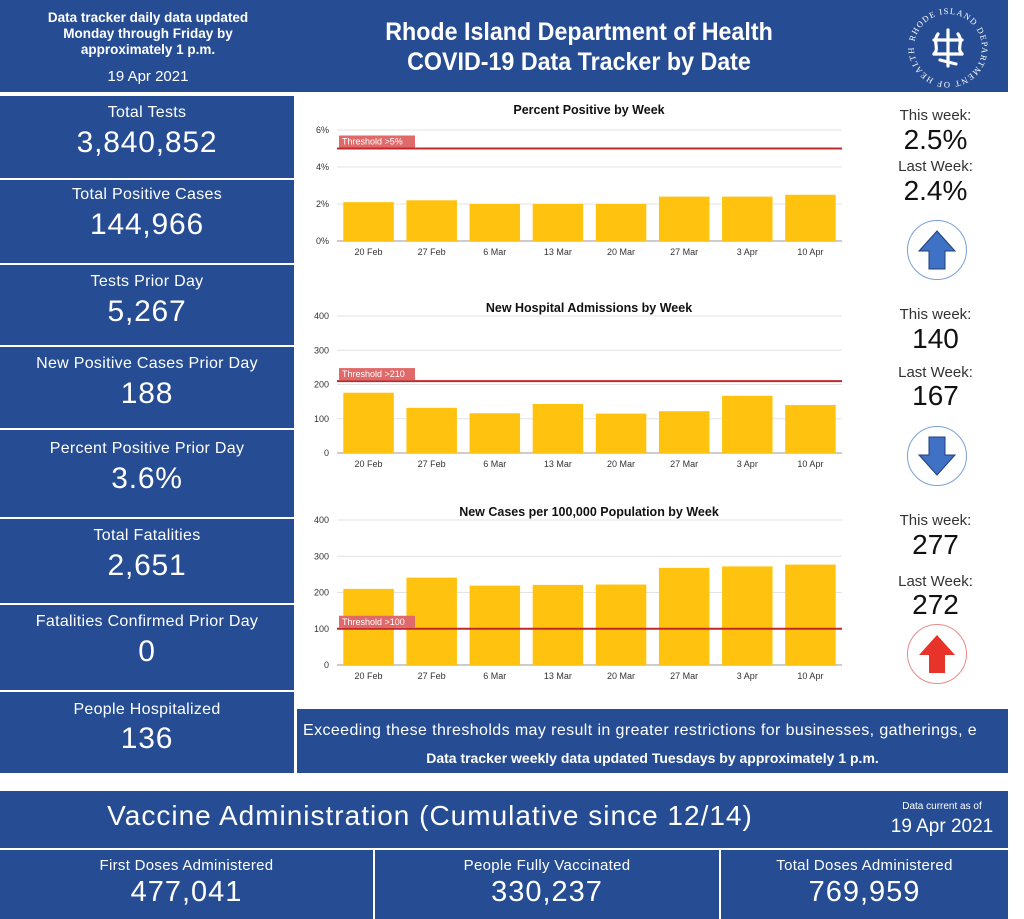 Image resolution: width=1024 pixels, height=919 pixels. I want to click on x-tick-label: 10 Apr, so click(810, 252).